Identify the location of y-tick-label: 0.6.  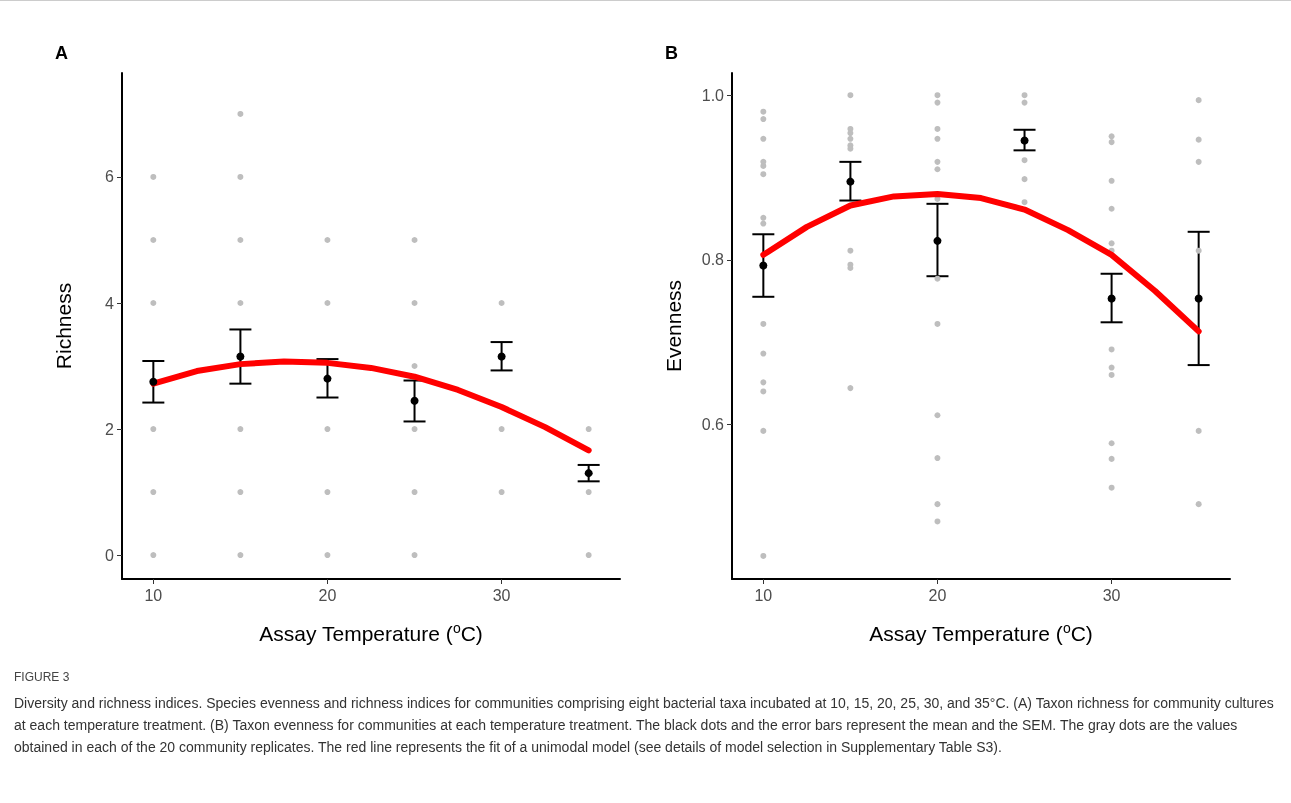
(713, 424).